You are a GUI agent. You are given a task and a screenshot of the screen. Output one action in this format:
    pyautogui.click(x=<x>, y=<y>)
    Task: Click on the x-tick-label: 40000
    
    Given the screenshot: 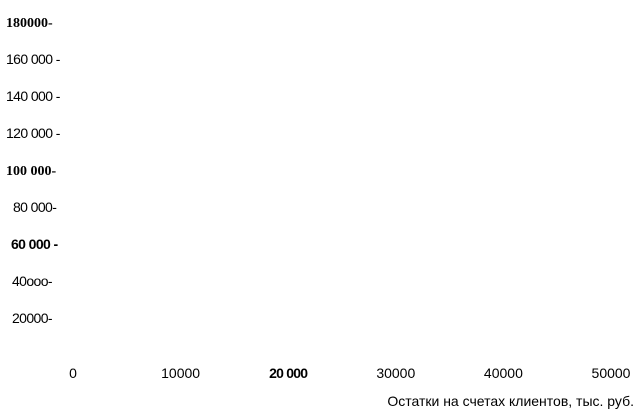 What is the action you would take?
    pyautogui.click(x=503, y=373)
    